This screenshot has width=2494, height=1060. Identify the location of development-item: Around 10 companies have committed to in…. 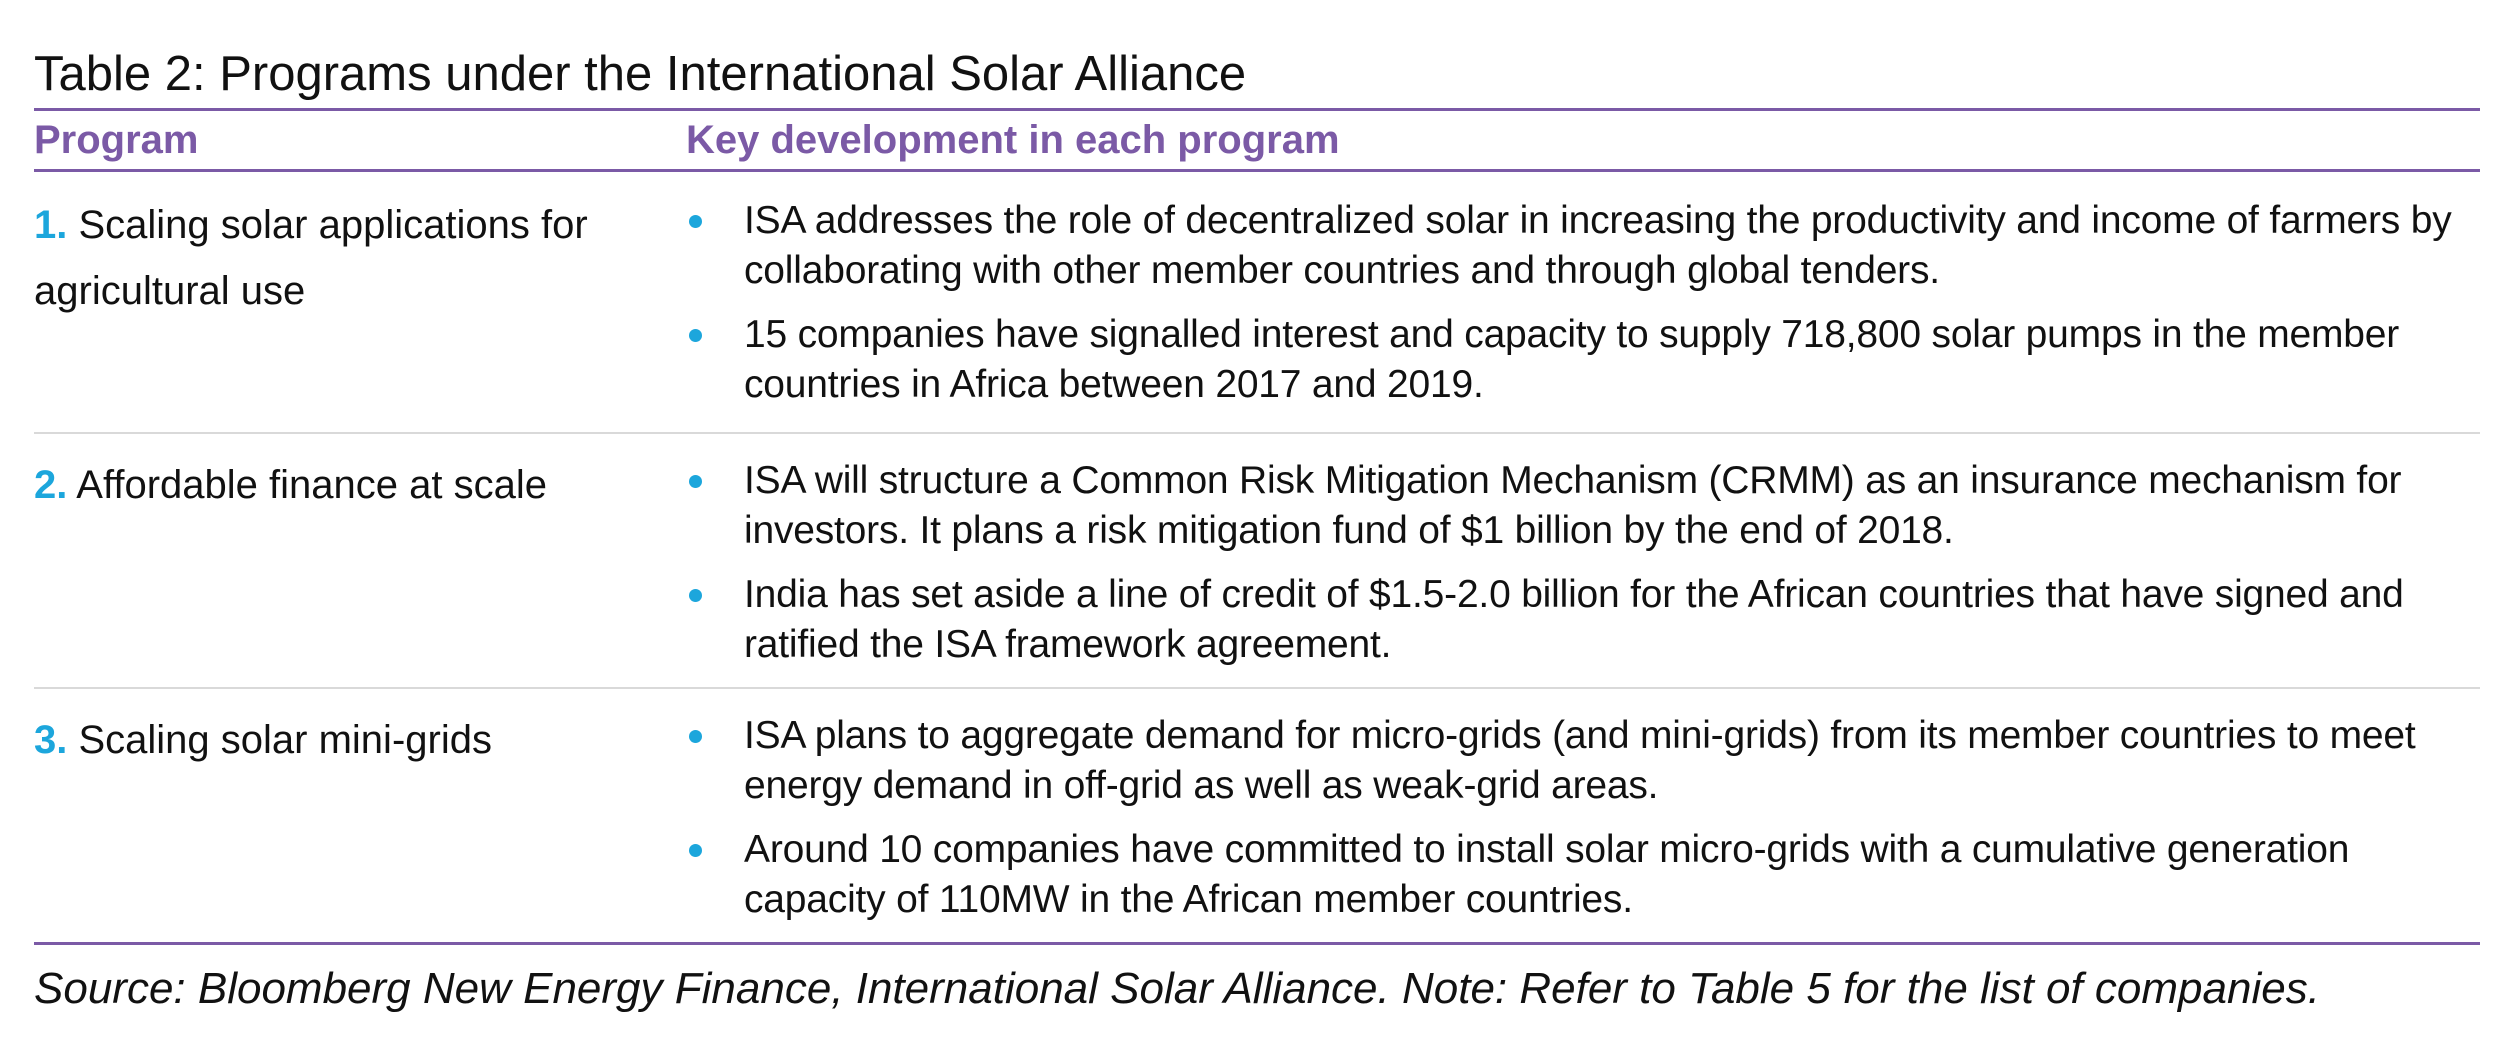
(1583, 875).